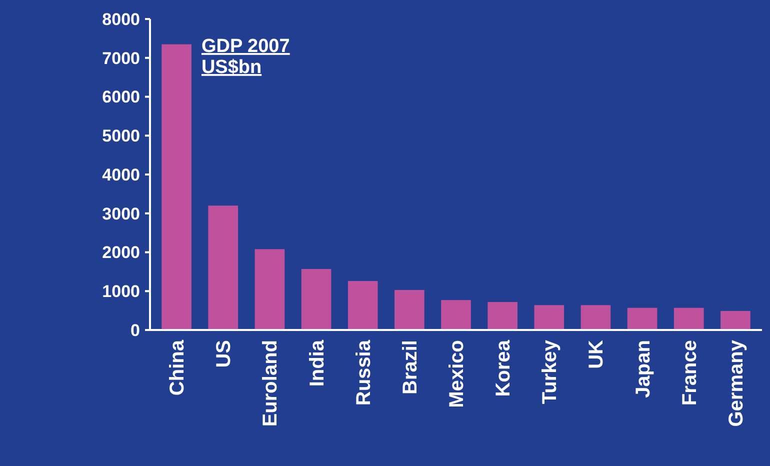 This screenshot has width=770, height=466. I want to click on x-tick-label: Euroland, so click(271, 383).